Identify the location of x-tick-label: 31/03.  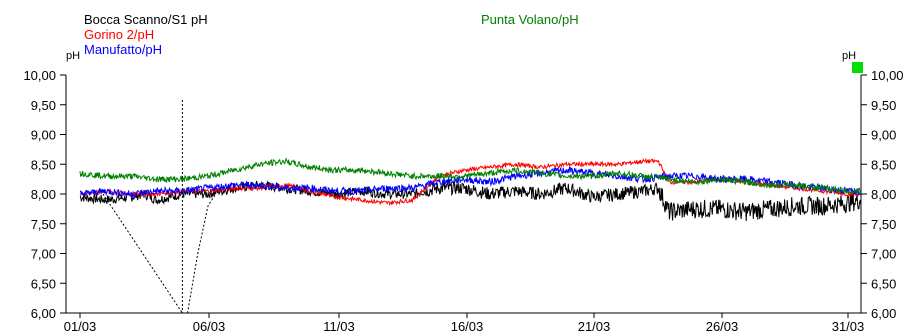
(848, 326).